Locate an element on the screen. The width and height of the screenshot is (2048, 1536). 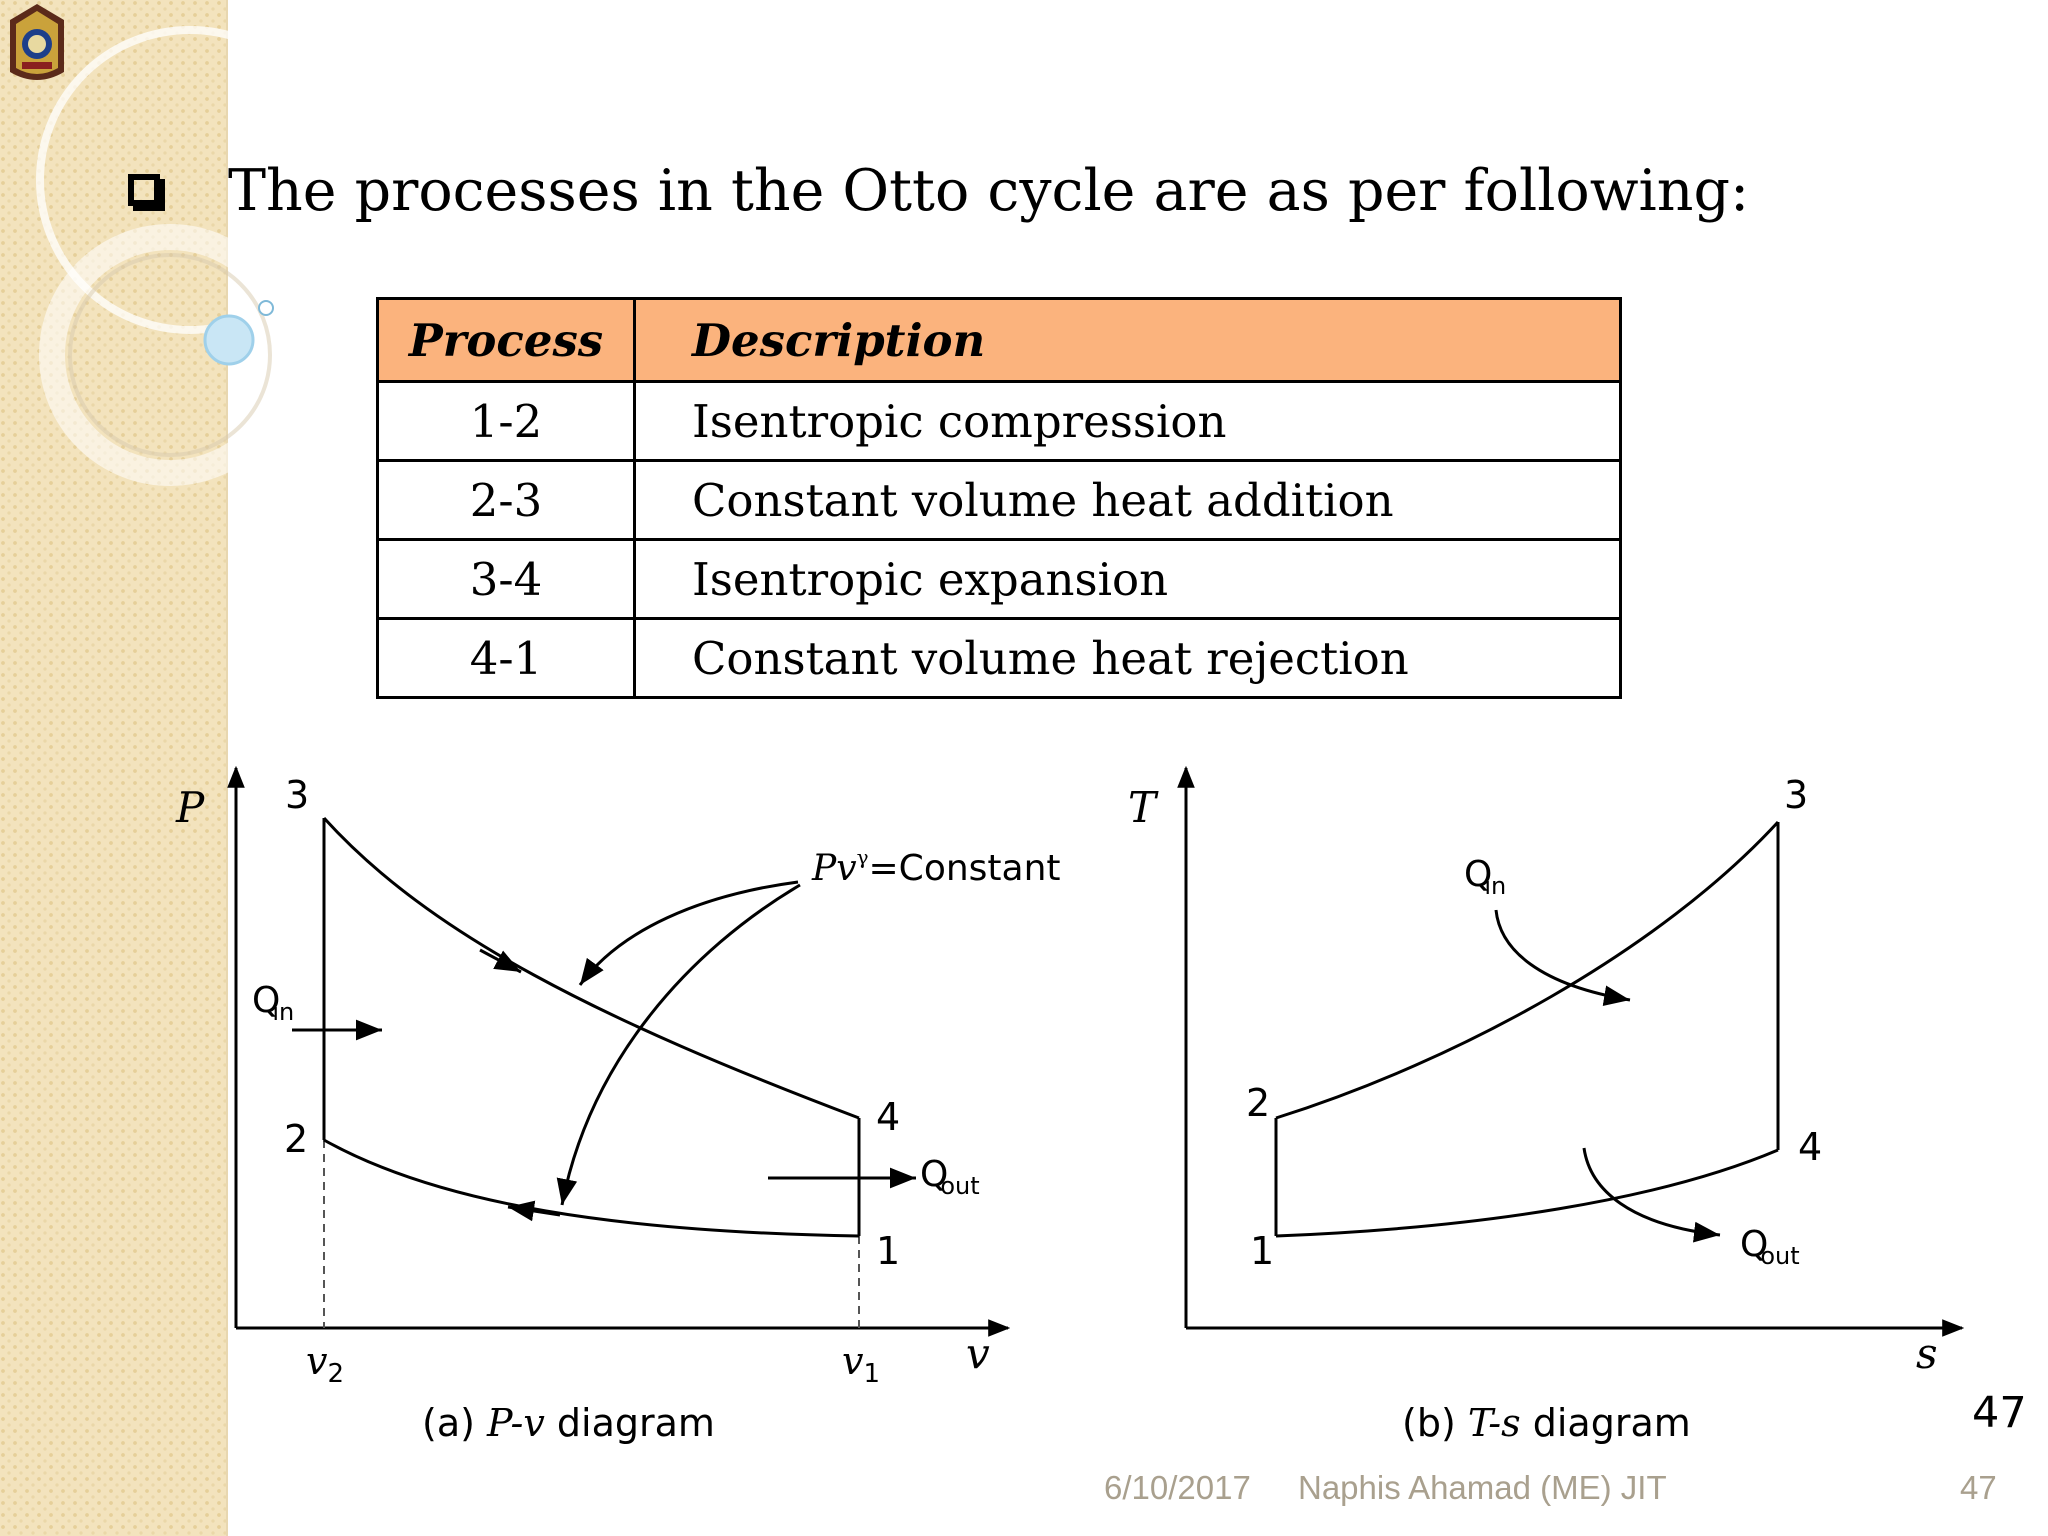
ts-point-4: 4 is located at coordinates (1810, 1147).